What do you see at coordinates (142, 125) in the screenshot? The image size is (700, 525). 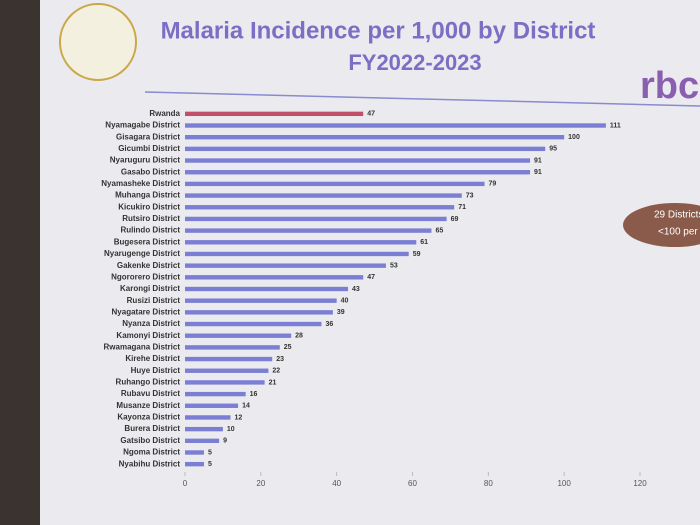 I see `y-tick-label: Nyamagabe District` at bounding box center [142, 125].